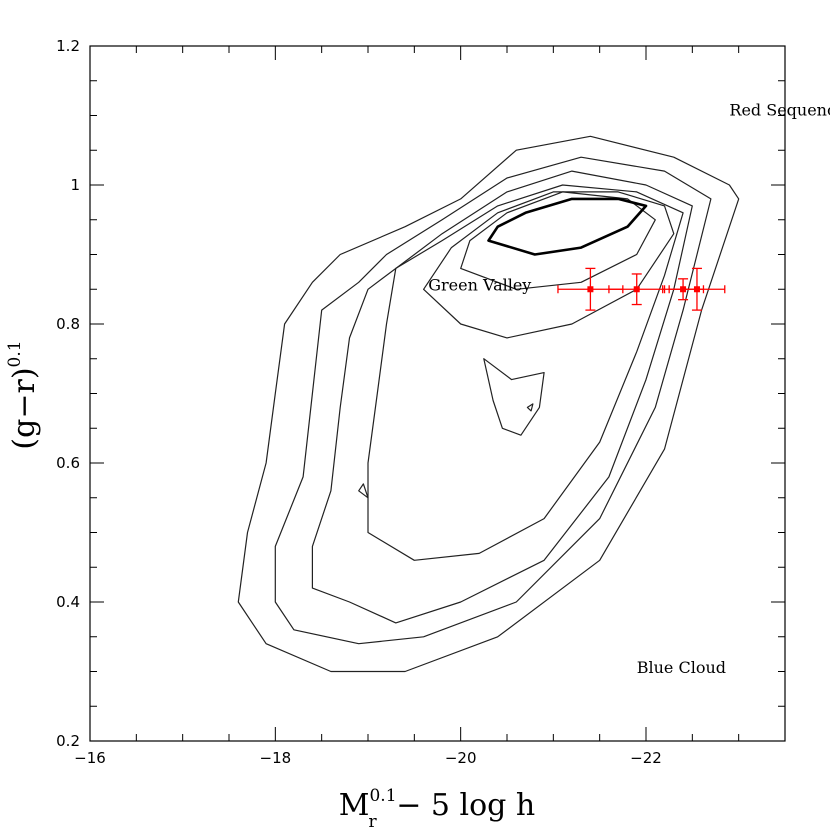  I want to click on y-tick-label: 0.4, so click(68, 602).